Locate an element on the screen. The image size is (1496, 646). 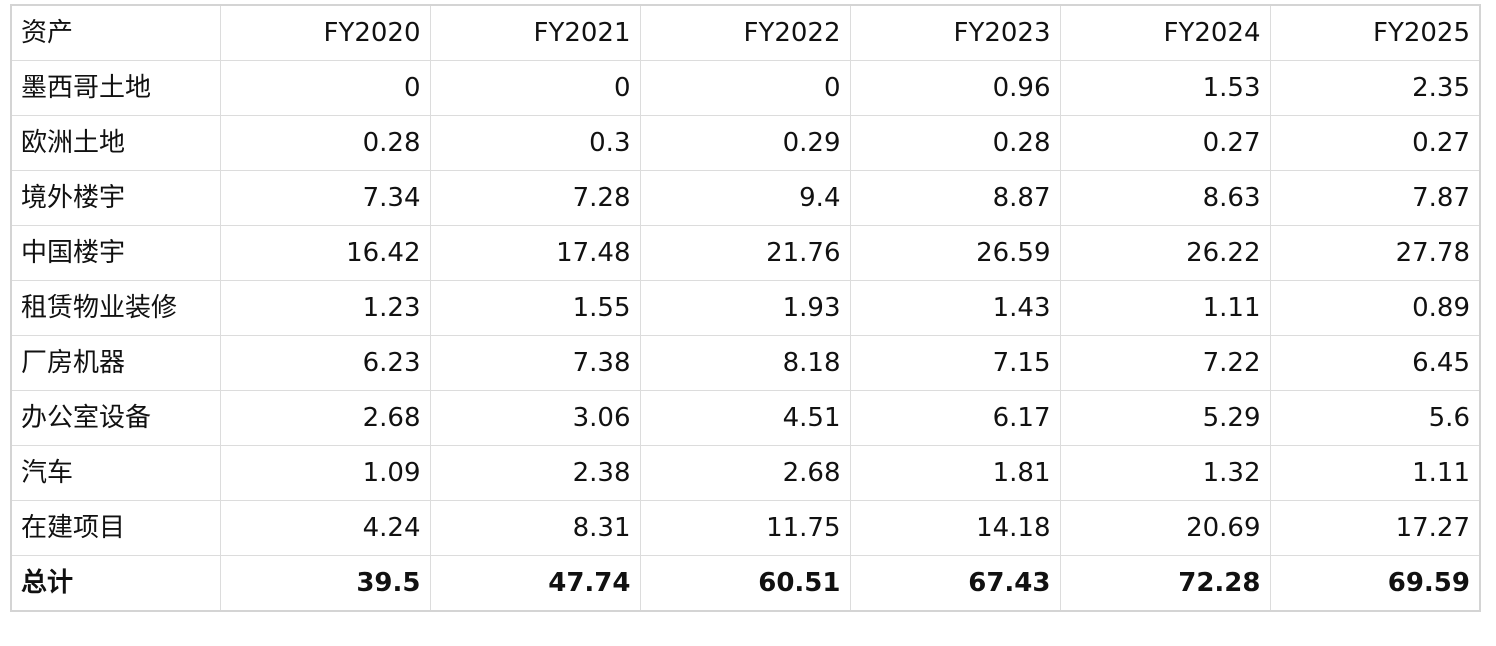
value-cell: 20.69 is located at coordinates (1165, 528).